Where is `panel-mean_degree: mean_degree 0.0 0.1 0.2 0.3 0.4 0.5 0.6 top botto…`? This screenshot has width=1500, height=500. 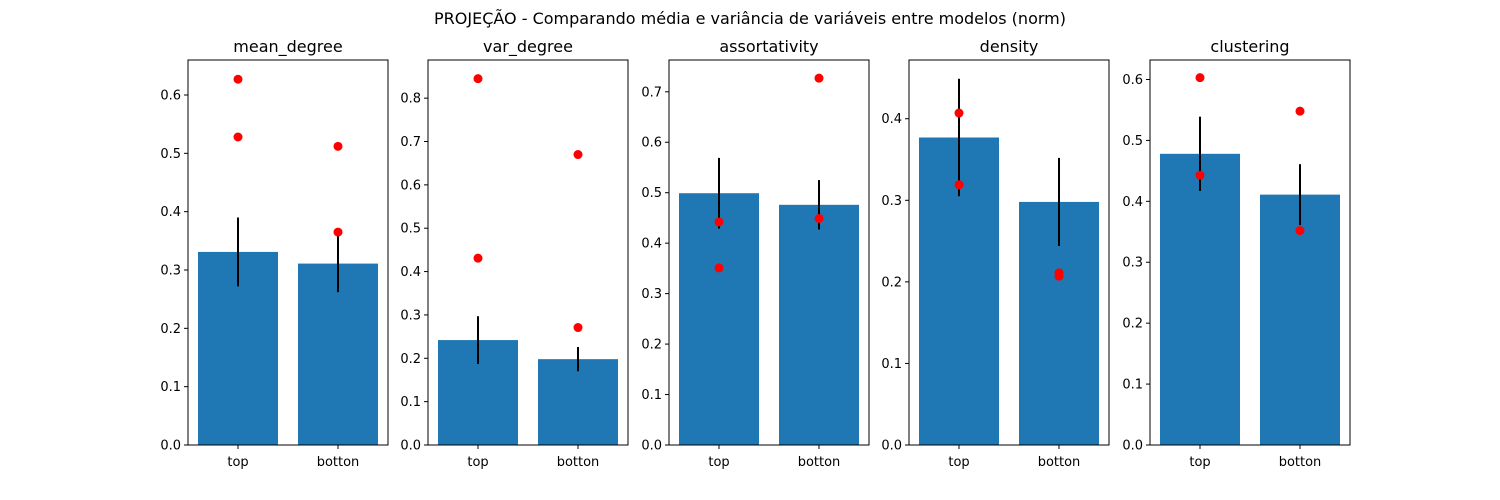 panel-mean_degree: mean_degree 0.0 0.1 0.2 0.3 0.4 0.5 0.6 top botto… is located at coordinates (274, 253).